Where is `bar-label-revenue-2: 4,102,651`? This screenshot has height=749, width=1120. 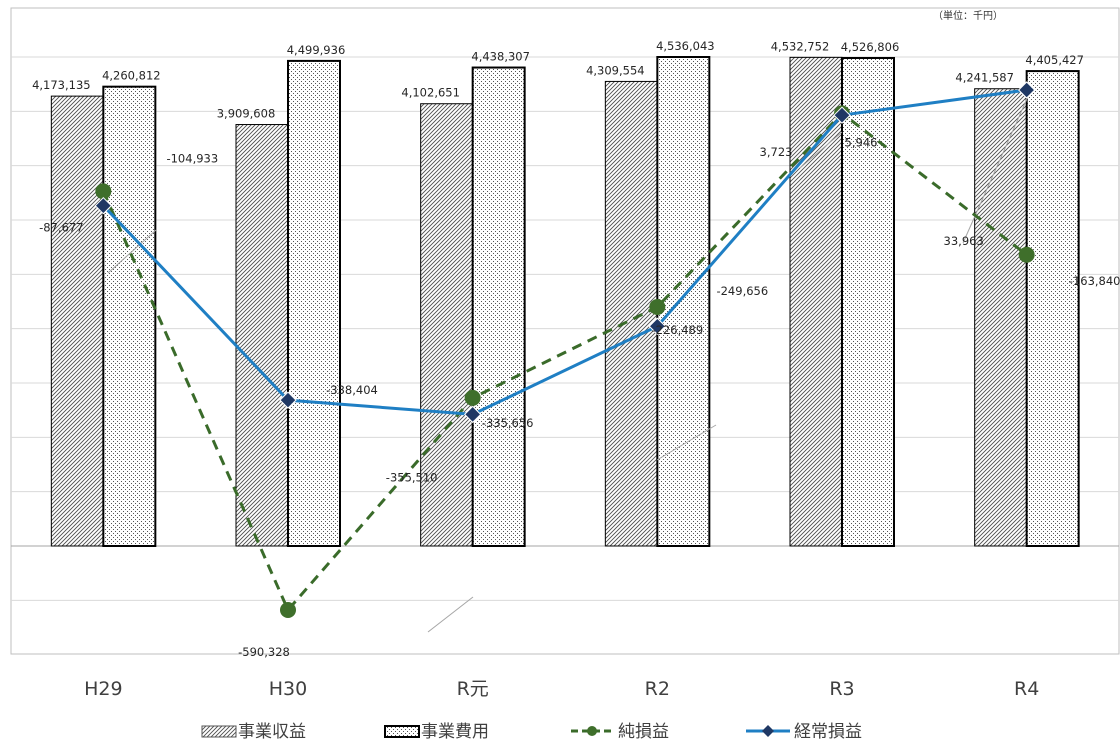
bar-label-revenue-2: 4,102,651 is located at coordinates (430, 93).